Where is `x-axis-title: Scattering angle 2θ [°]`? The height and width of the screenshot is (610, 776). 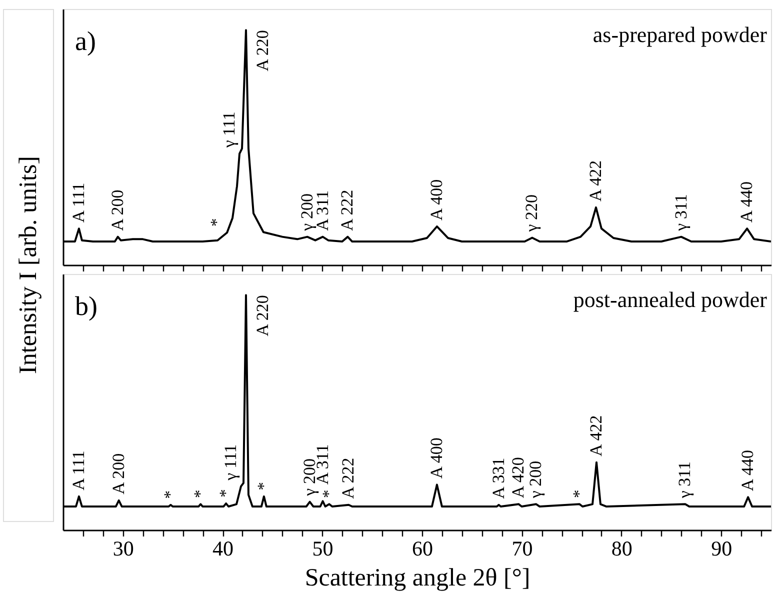
x-axis-title: Scattering angle 2θ [°] is located at coordinates (417, 578).